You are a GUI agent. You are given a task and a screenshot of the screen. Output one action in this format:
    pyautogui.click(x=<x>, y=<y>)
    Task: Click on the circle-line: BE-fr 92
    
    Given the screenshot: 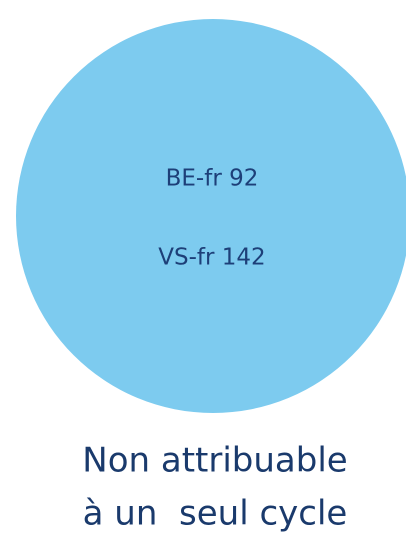 What is the action you would take?
    pyautogui.click(x=212, y=179)
    